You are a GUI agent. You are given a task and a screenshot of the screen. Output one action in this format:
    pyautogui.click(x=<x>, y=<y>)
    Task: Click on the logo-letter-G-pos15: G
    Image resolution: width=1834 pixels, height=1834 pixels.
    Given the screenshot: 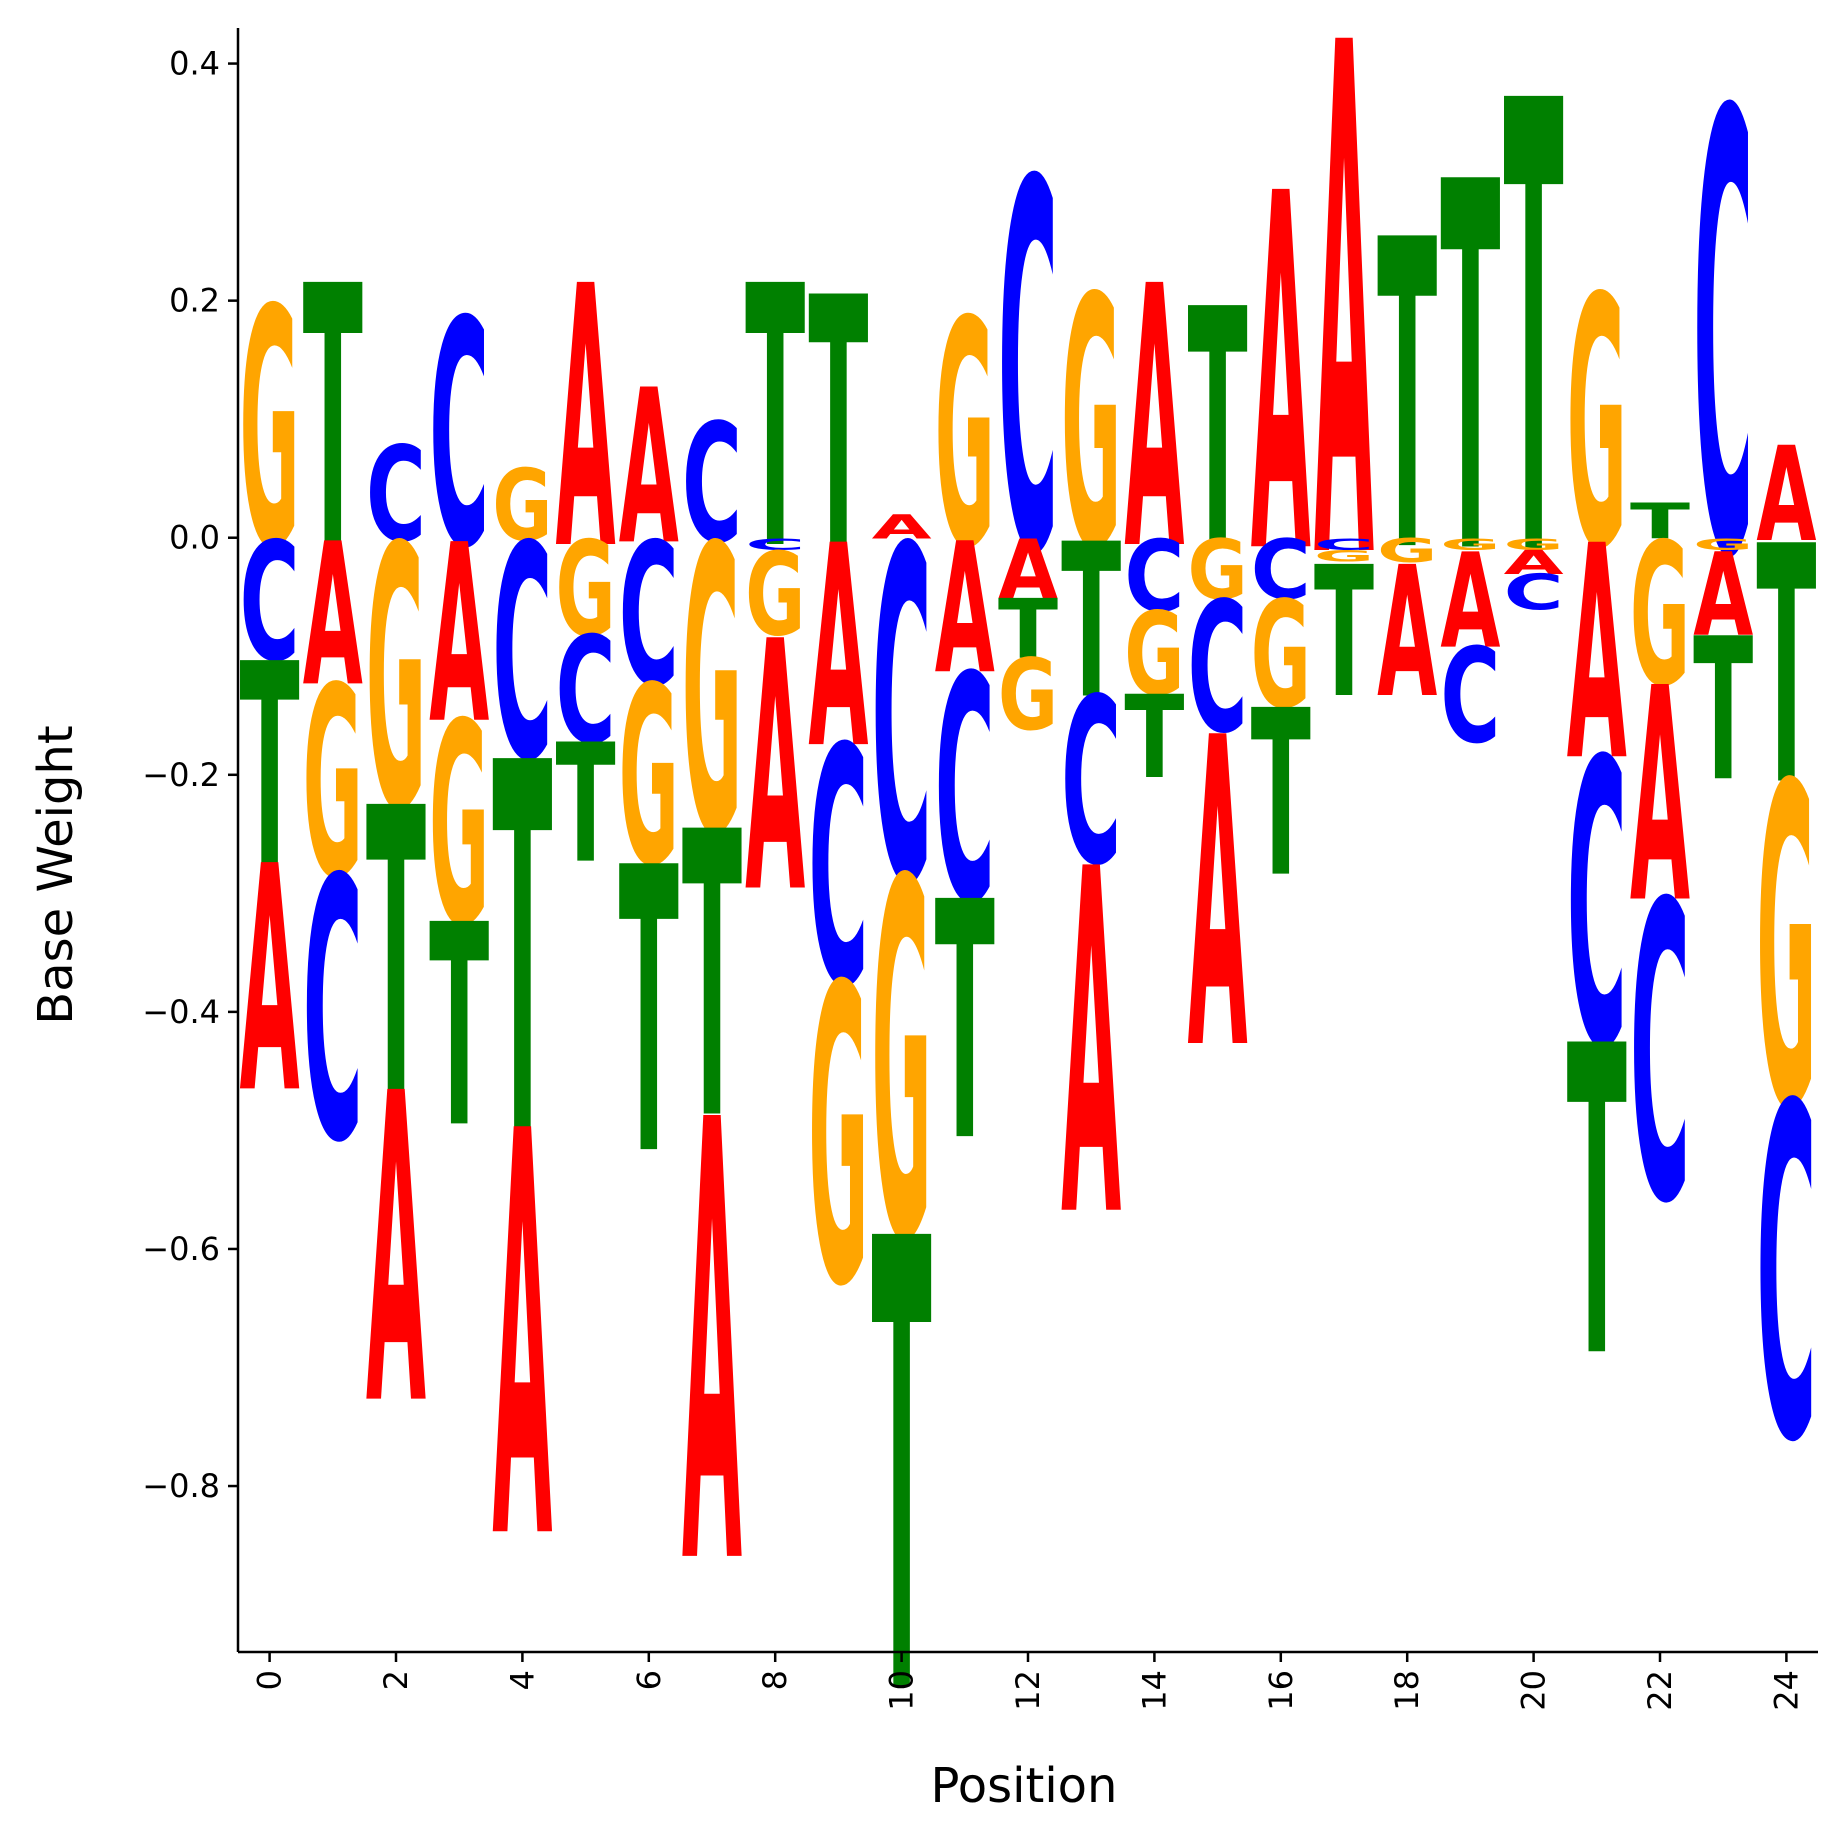 What is the action you would take?
    pyautogui.click(x=1218, y=571)
    